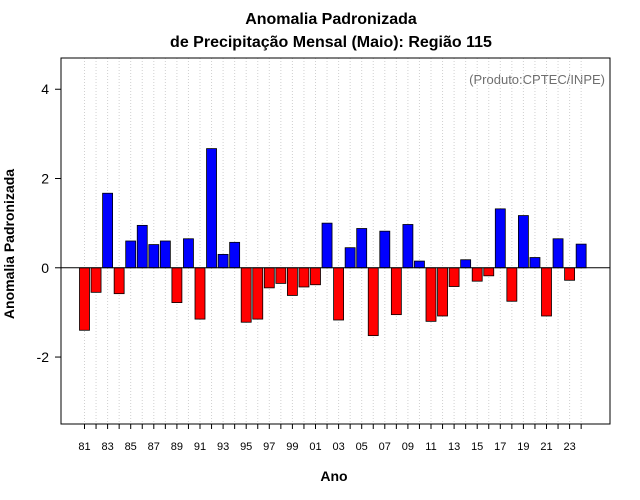 This screenshot has width=640, height=500. What do you see at coordinates (385, 447) in the screenshot?
I see `x-tick-label: 07` at bounding box center [385, 447].